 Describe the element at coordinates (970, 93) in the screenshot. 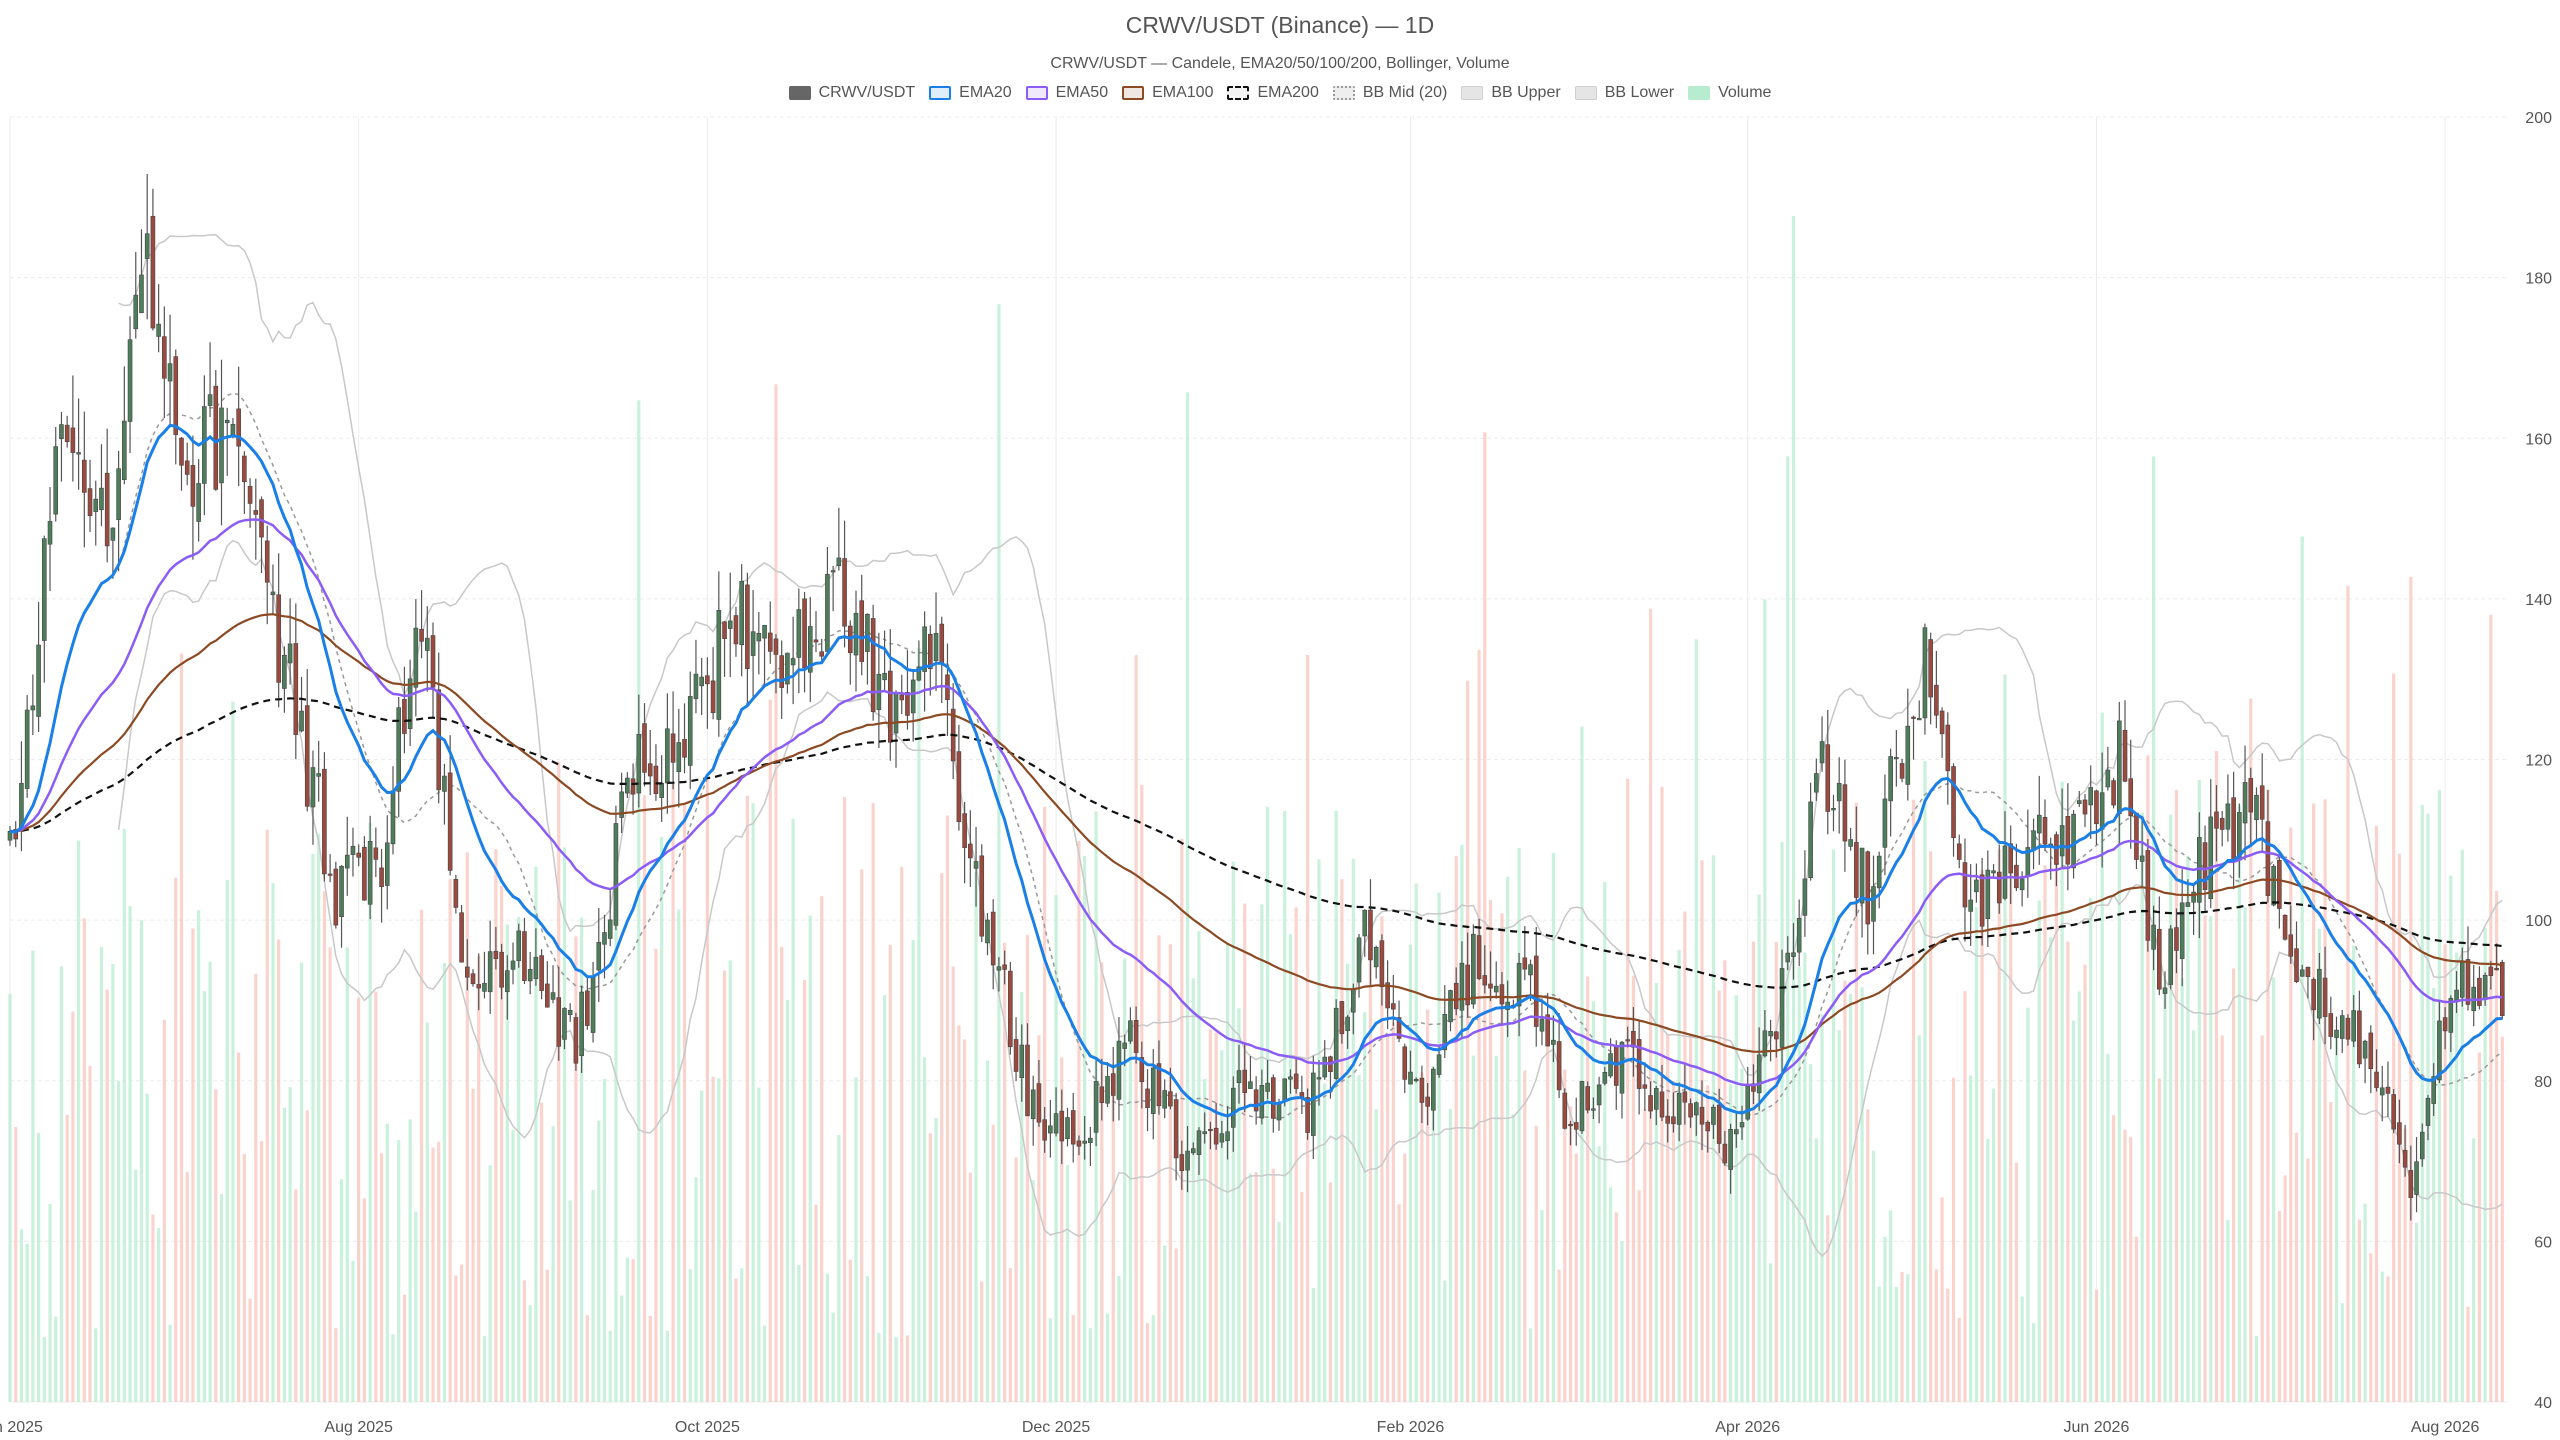

I see `legend-item: EMA20` at that location.